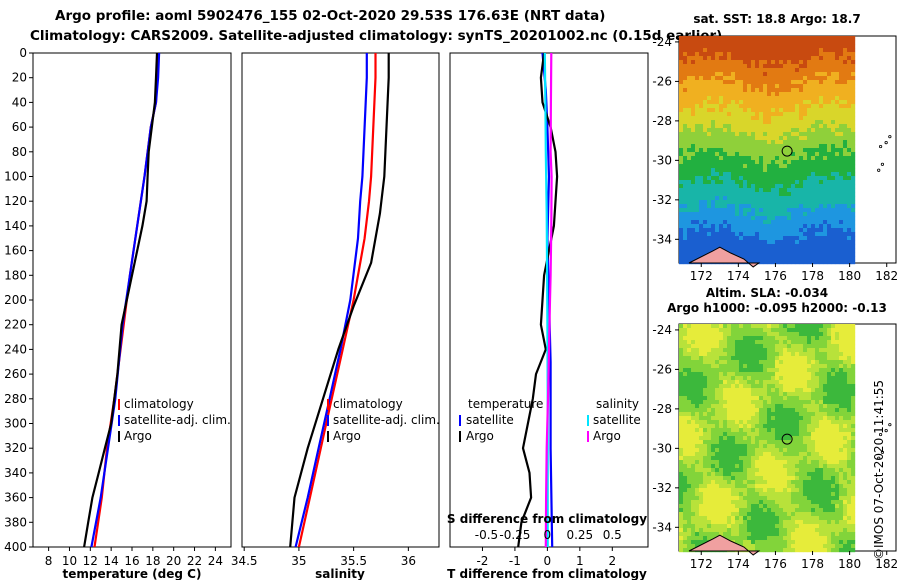 This screenshot has width=900, height=580. What do you see at coordinates (122, 300) in the screenshot?
I see `temperature-lines` at bounding box center [122, 300].